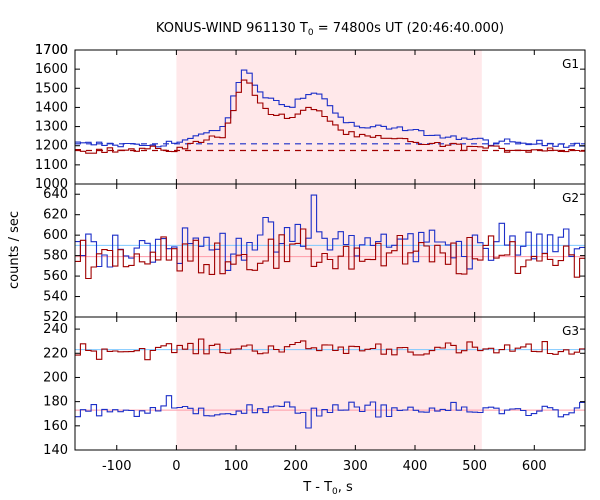 The height and width of the screenshot is (500, 600). What do you see at coordinates (117, 466) in the screenshot?
I see `x-tick-label: -100` at bounding box center [117, 466].